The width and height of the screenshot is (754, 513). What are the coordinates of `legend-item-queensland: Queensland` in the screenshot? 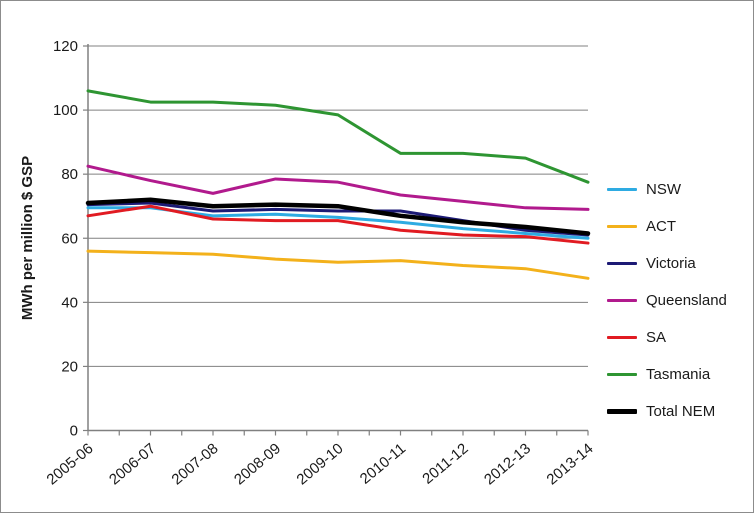 It's located at (667, 300).